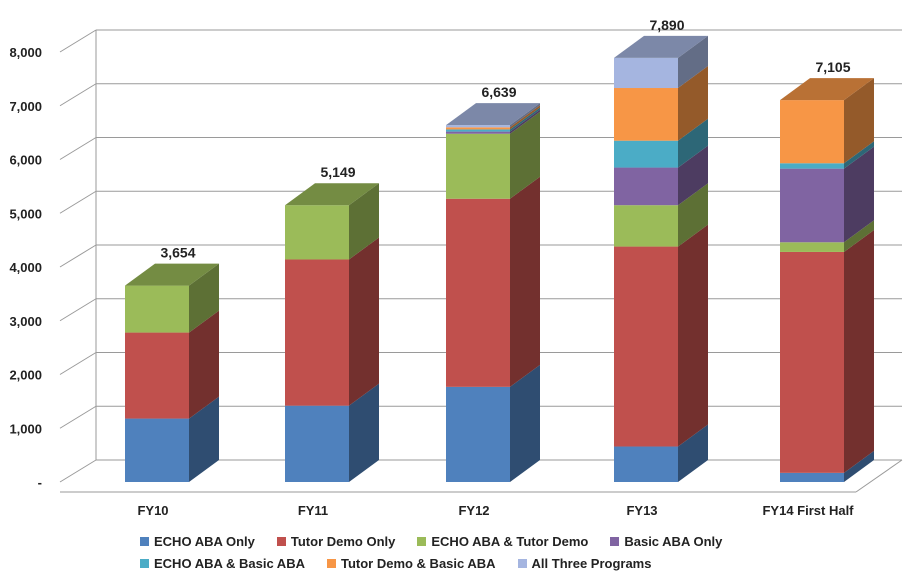 This screenshot has height=578, width=904. Describe the element at coordinates (25, 160) in the screenshot. I see `y-tick-label: 6,000` at that location.